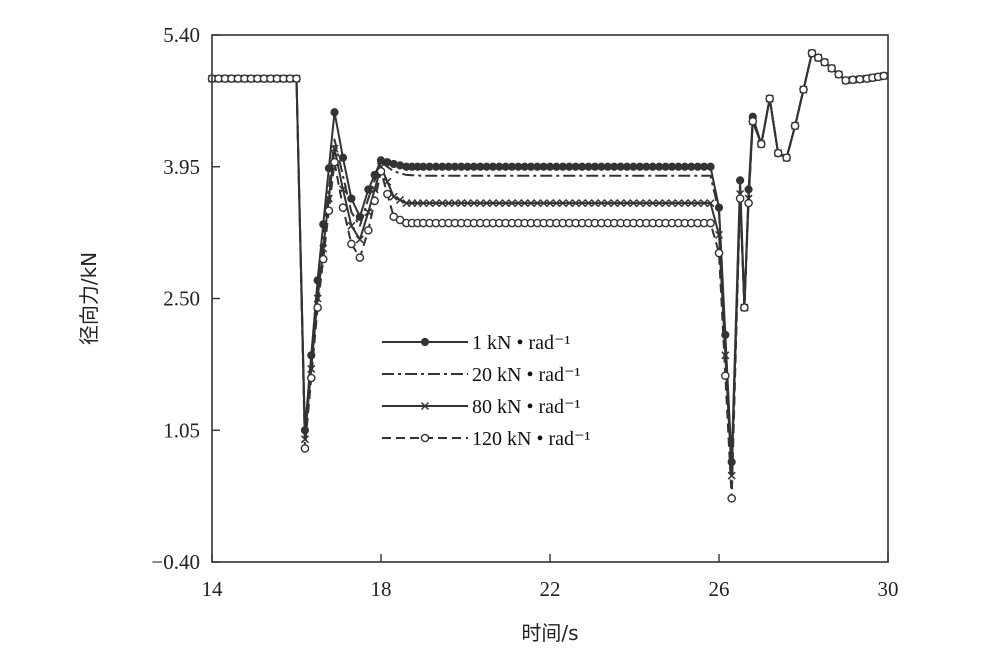 Image resolution: width=988 pixels, height=669 pixels. Describe the element at coordinates (486, 439) in the screenshot. I see `legend-item: 120 kN • rad⁻¹` at that location.